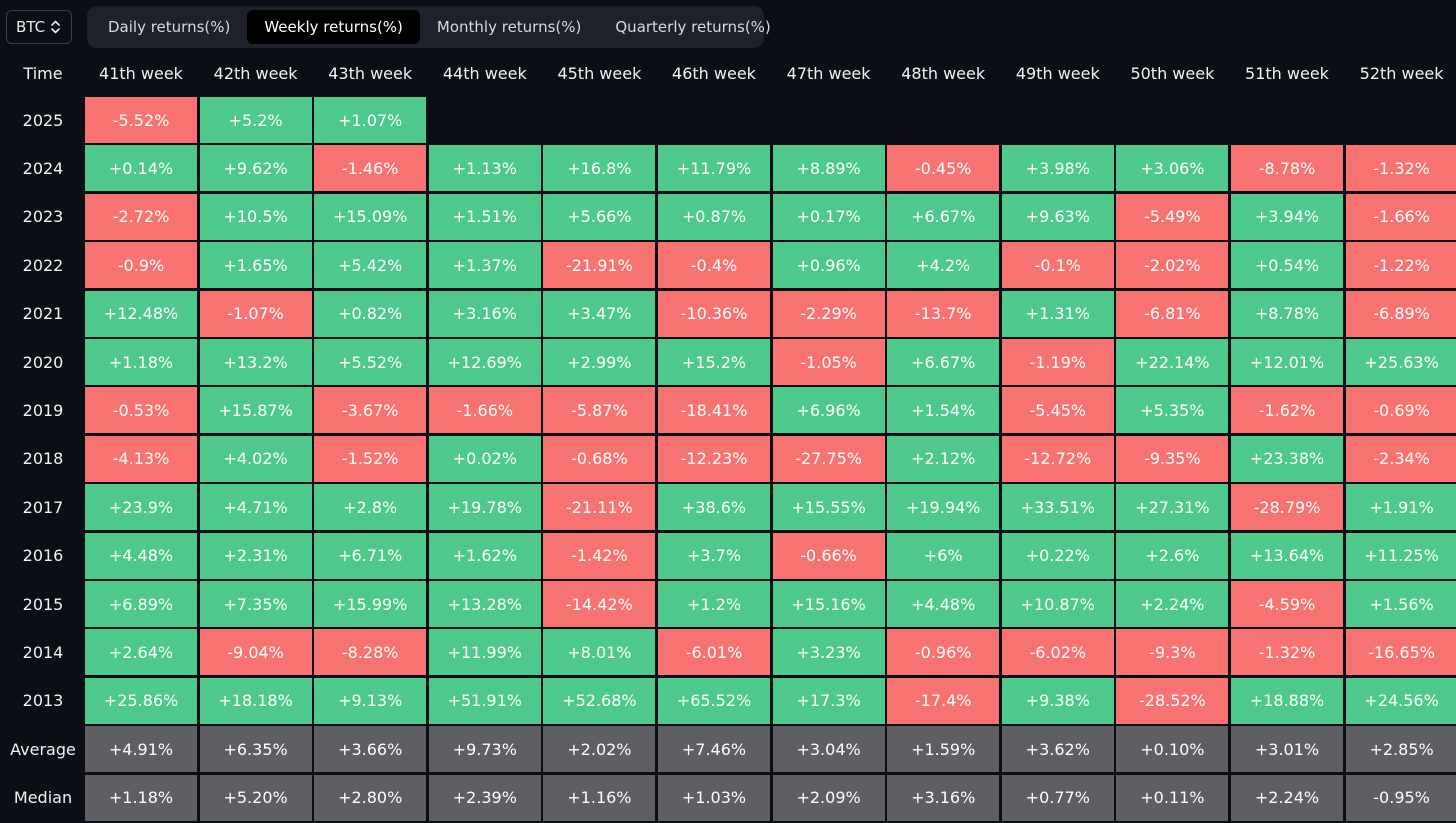  What do you see at coordinates (370, 410) in the screenshot?
I see `return-cell: -3.67%` at bounding box center [370, 410].